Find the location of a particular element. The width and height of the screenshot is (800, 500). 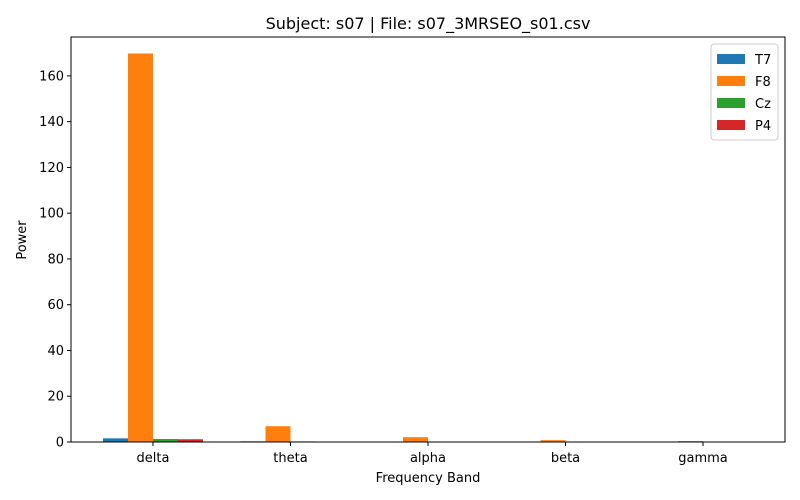

y-axis-label: Power is located at coordinates (22, 240).